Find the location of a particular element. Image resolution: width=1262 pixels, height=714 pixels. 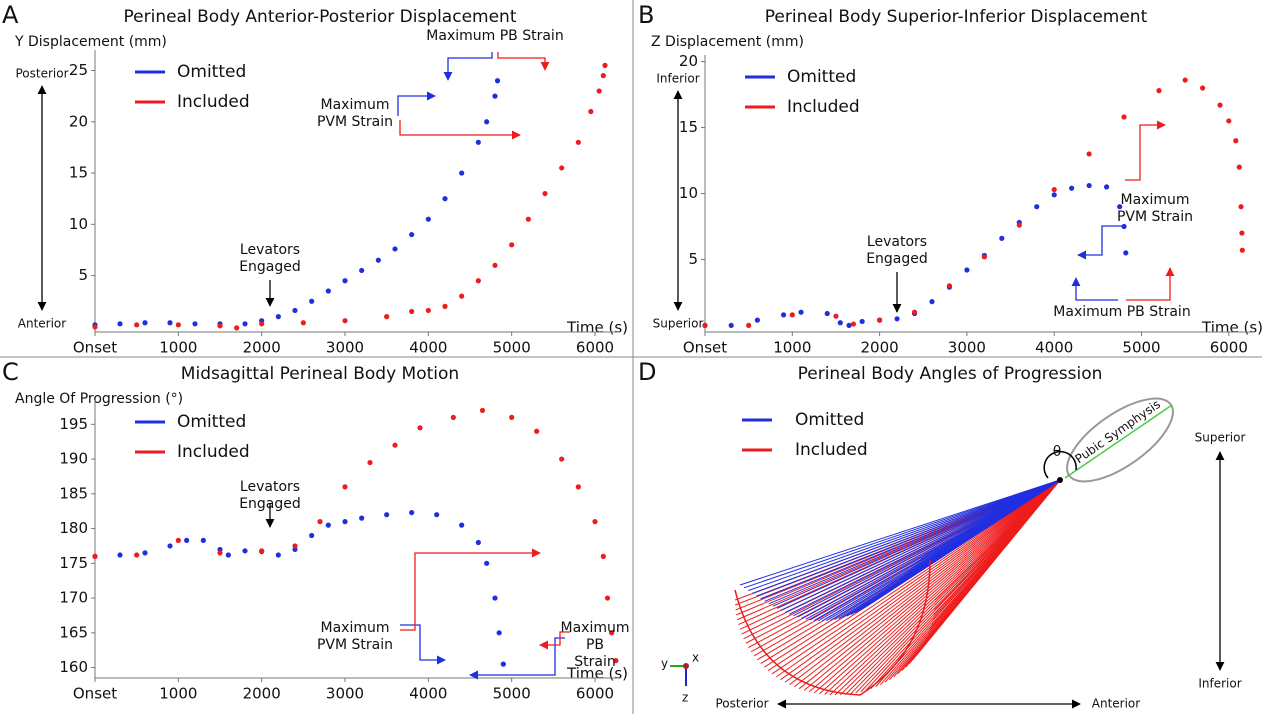

x-tick-label: 5000 is located at coordinates (1141, 348).